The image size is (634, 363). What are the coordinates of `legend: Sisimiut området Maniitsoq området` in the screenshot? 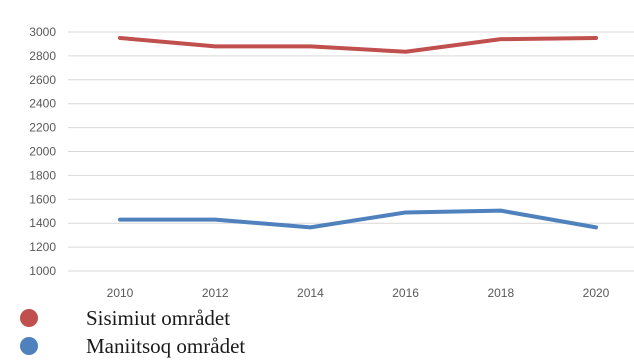 It's located at (129, 332).